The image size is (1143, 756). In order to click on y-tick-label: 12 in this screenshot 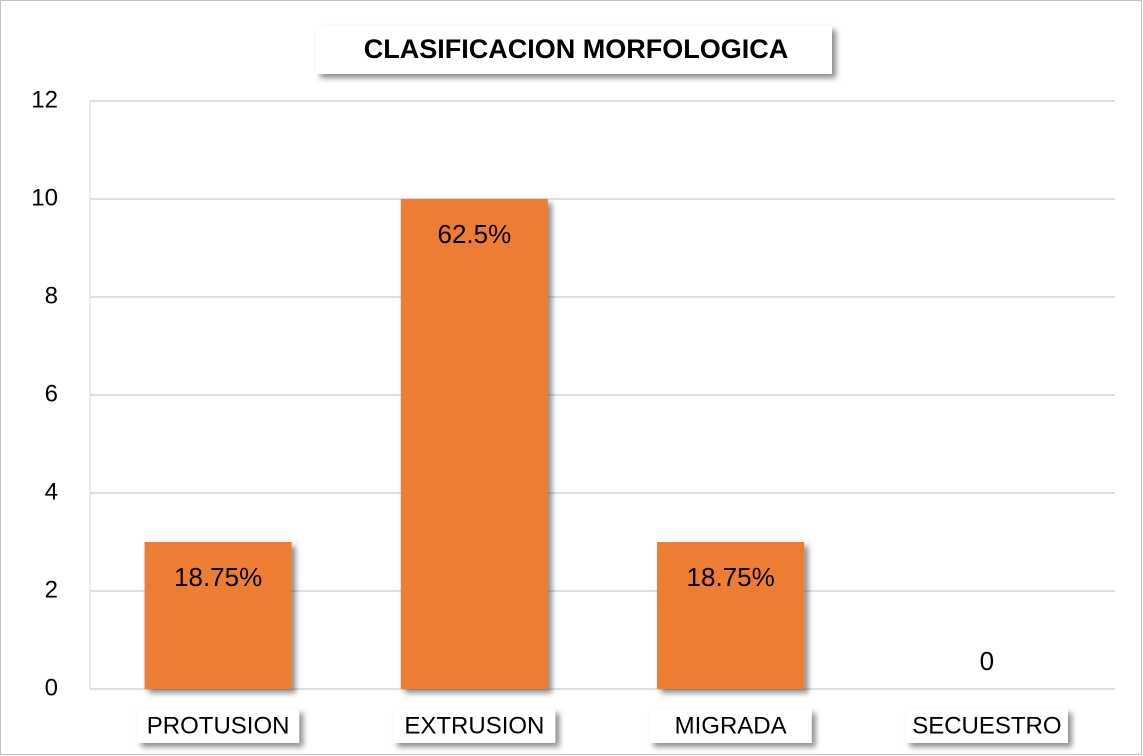, I will do `click(44, 99)`.